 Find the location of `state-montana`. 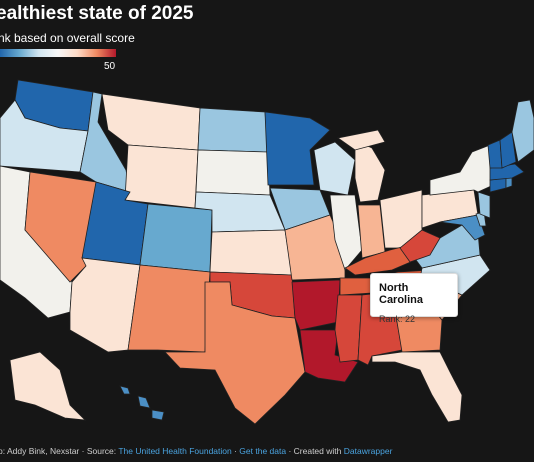

state-montana is located at coordinates (151, 122).